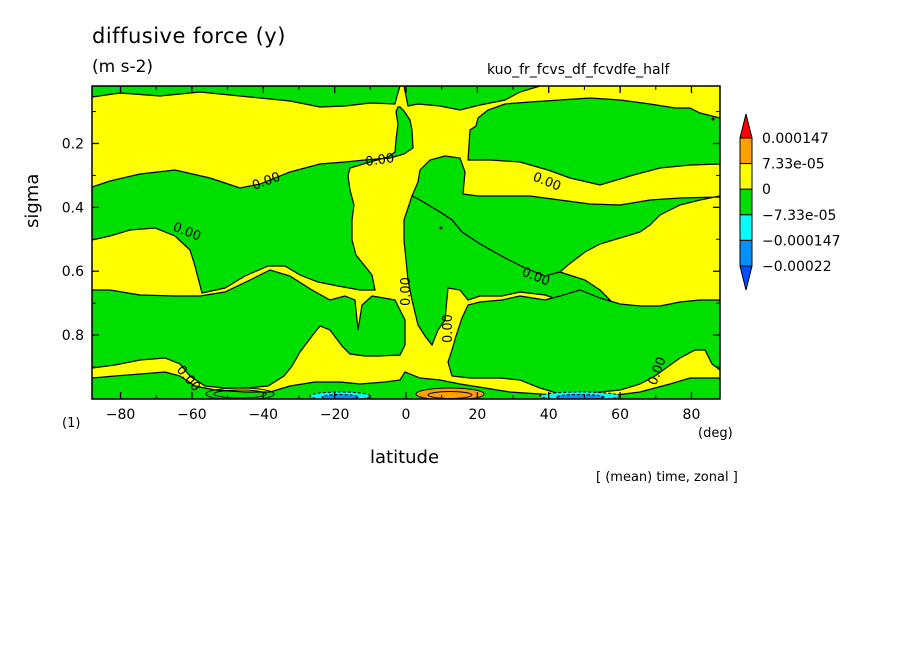 This screenshot has width=904, height=654. I want to click on footnote: [ (mean) time, zonal ], so click(667, 477).